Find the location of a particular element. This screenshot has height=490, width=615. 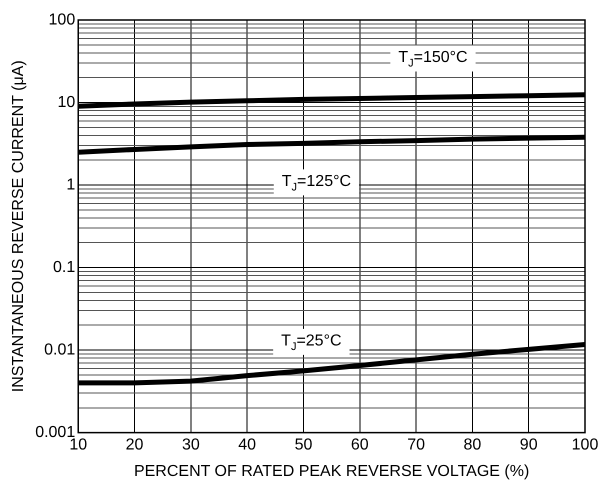

y-tick-label: 100 is located at coordinates (62, 19).